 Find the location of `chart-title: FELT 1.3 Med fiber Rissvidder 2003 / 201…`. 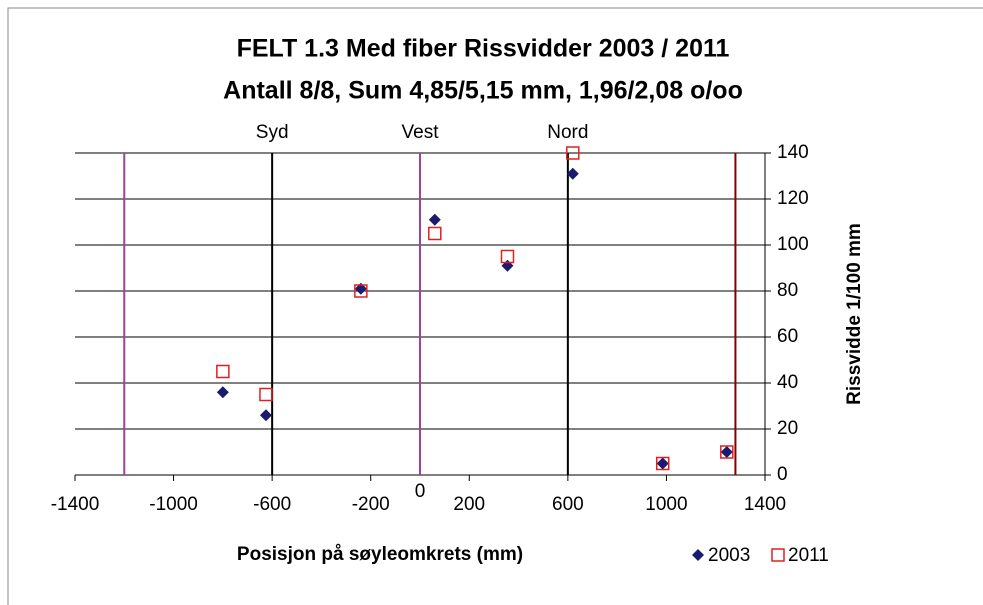

chart-title: FELT 1.3 Med fiber Rissvidder 2003 / 201… is located at coordinates (483, 49).